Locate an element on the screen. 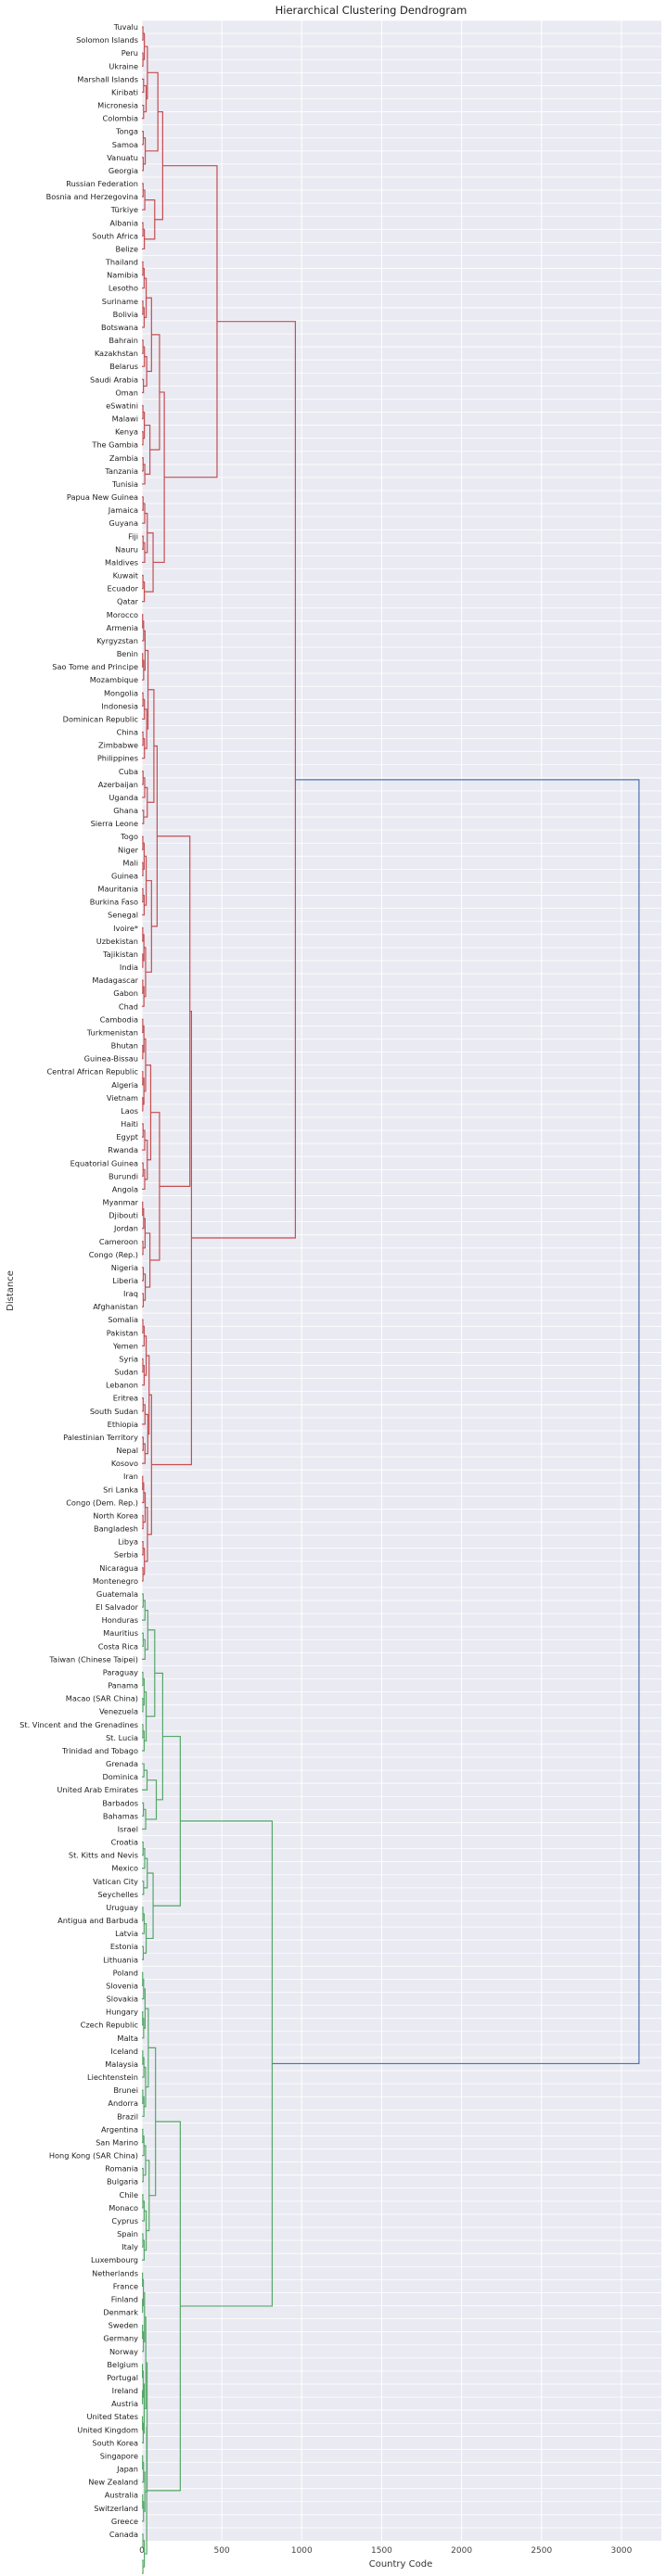  leaf-label: Honduras is located at coordinates (120, 1620).